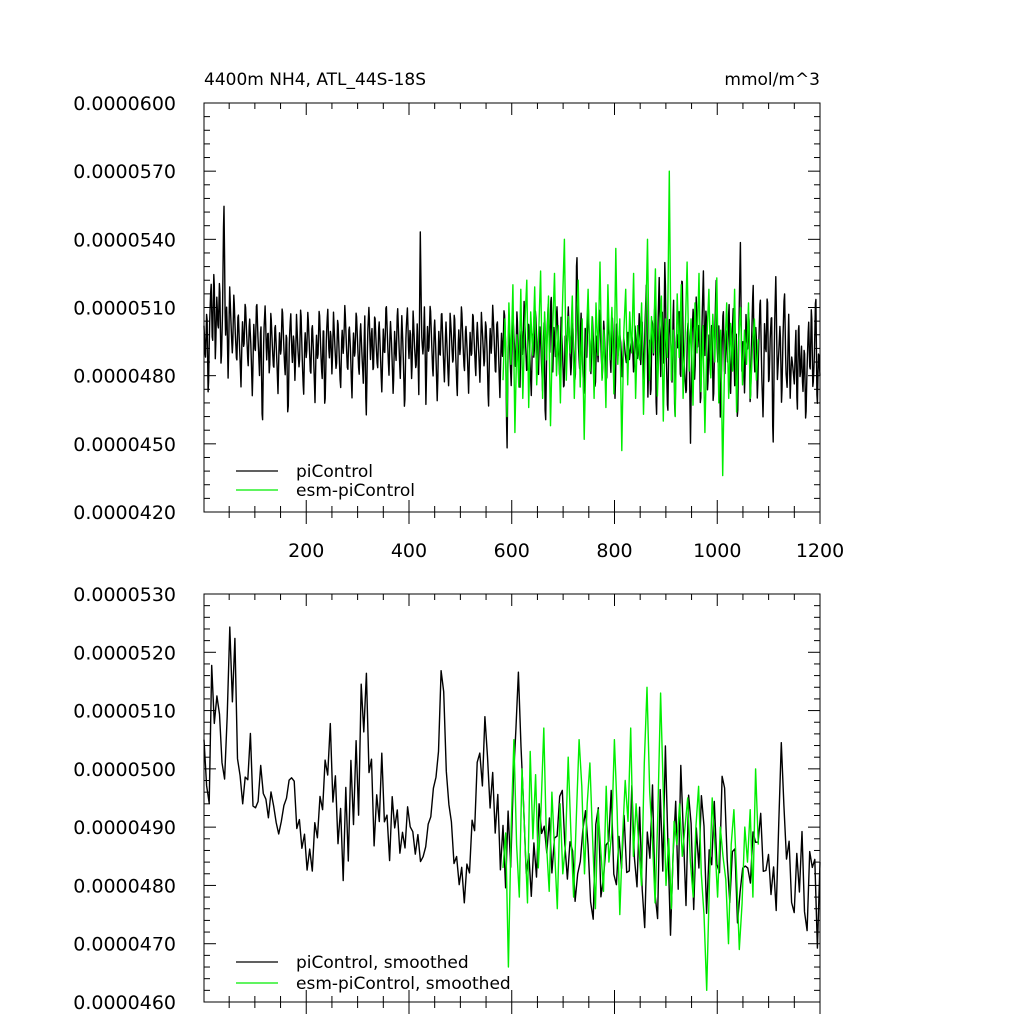 This screenshot has height=1024, width=1024. What do you see at coordinates (717, 551) in the screenshot?
I see `x-tick-label: 1000` at bounding box center [717, 551].